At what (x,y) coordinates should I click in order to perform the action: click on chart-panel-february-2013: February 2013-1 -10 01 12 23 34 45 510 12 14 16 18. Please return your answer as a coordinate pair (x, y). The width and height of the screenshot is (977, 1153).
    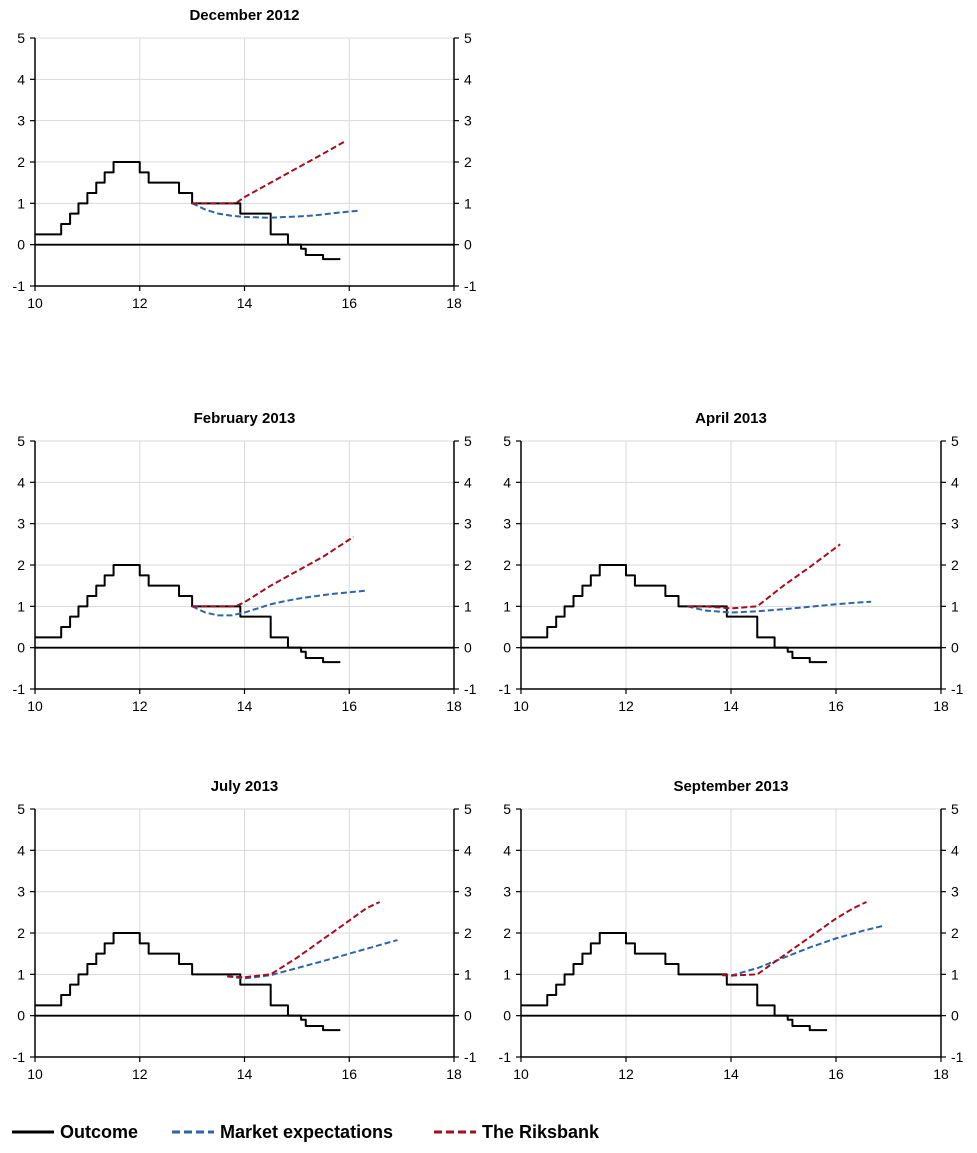
    Looking at the image, I should click on (245, 562).